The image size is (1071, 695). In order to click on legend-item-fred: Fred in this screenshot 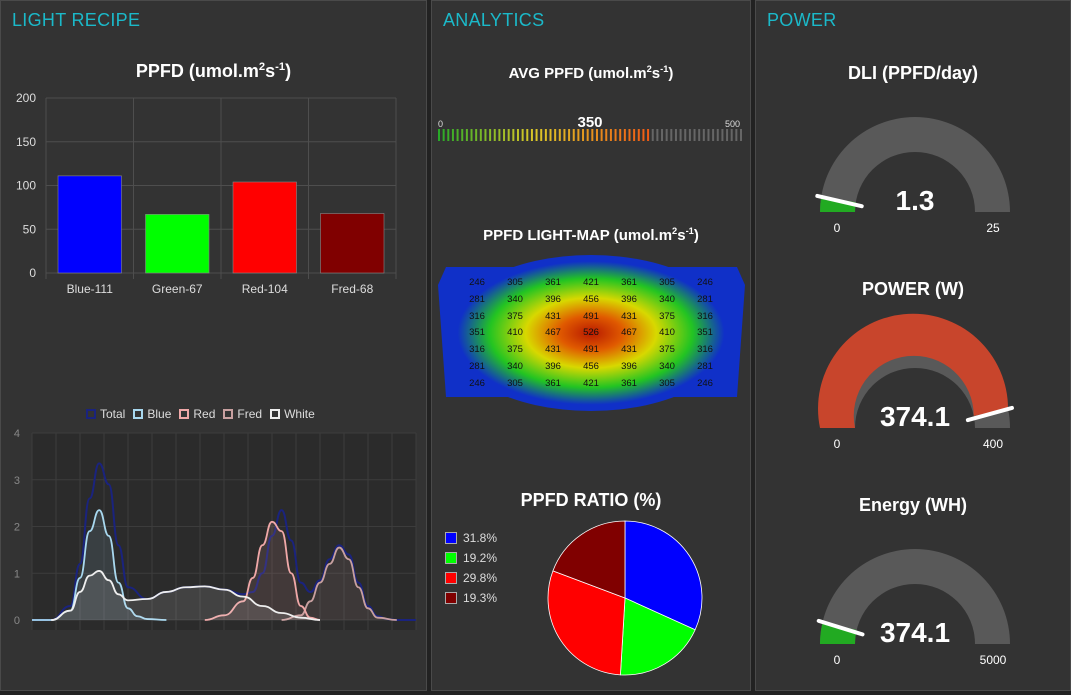, I will do `click(242, 414)`.